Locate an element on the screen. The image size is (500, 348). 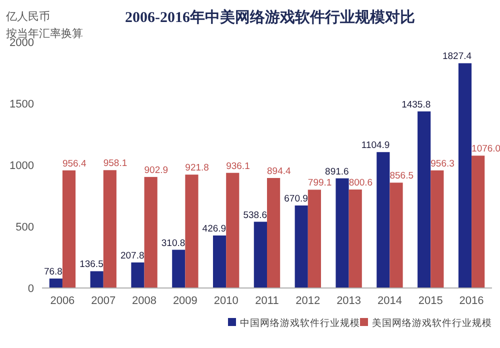
data-label: 1076.0 is located at coordinates (486, 149).